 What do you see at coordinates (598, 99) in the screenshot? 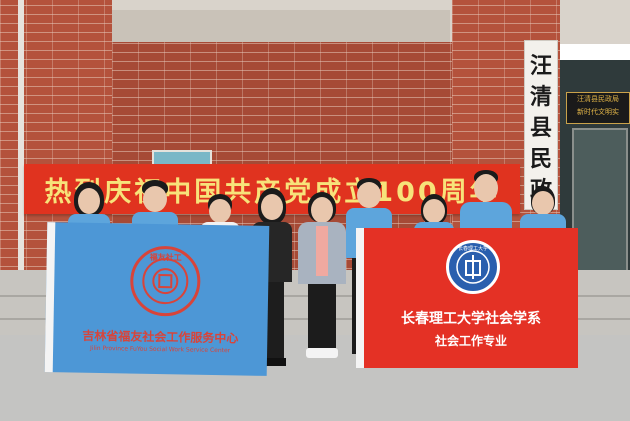
I see `plaque-line1: 汪清县民政局` at bounding box center [598, 99].